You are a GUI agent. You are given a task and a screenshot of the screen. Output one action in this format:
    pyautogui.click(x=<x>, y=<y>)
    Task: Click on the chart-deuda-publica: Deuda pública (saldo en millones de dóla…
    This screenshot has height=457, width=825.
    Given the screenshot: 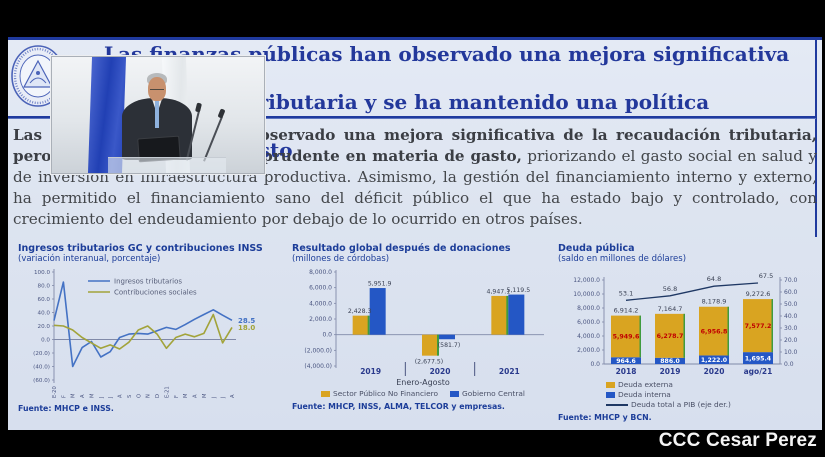 What is the action you would take?
    pyautogui.click(x=691, y=332)
    